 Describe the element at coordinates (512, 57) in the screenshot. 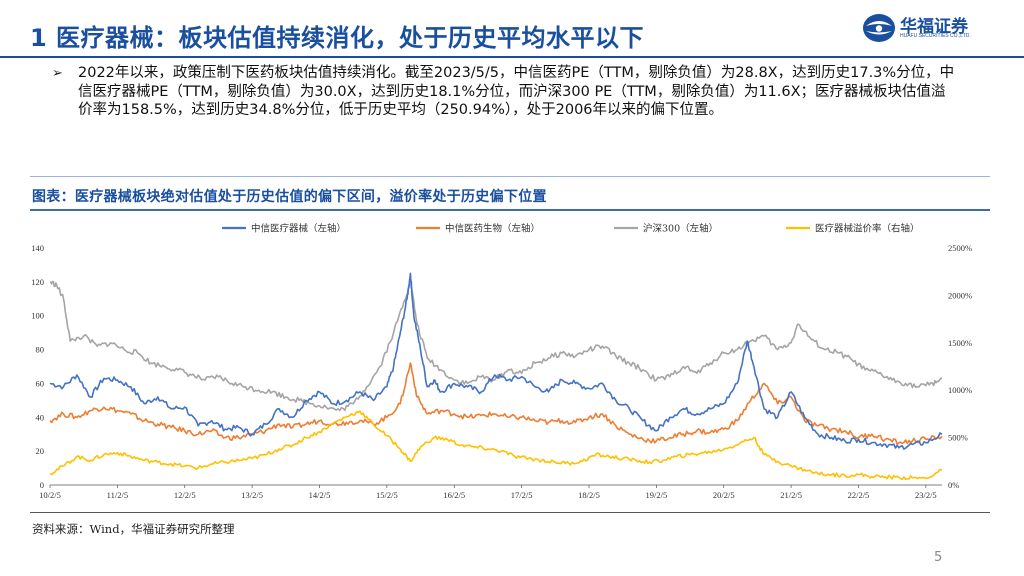

I see `title-divider` at that location.